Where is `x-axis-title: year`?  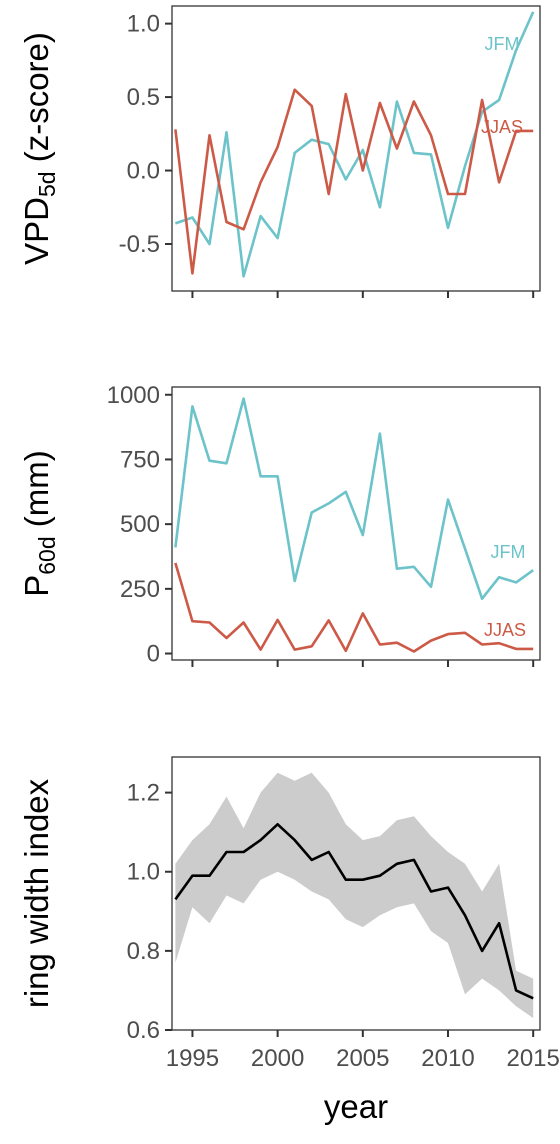 x-axis-title: year is located at coordinates (356, 1106).